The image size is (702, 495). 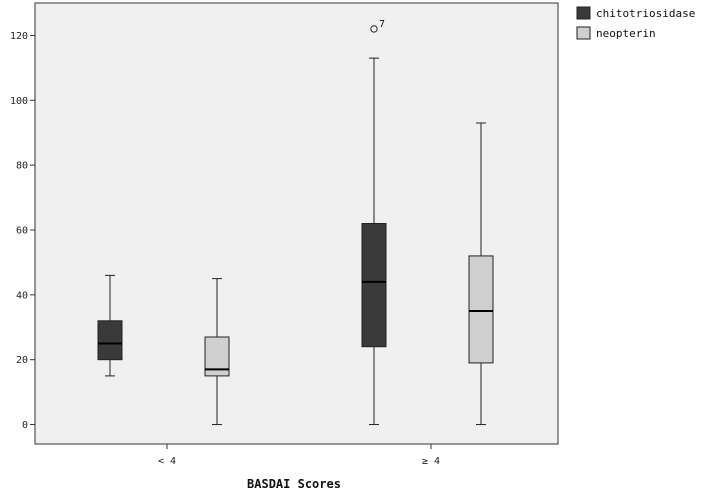 I want to click on y-tick-label: 100, so click(x=19, y=101).